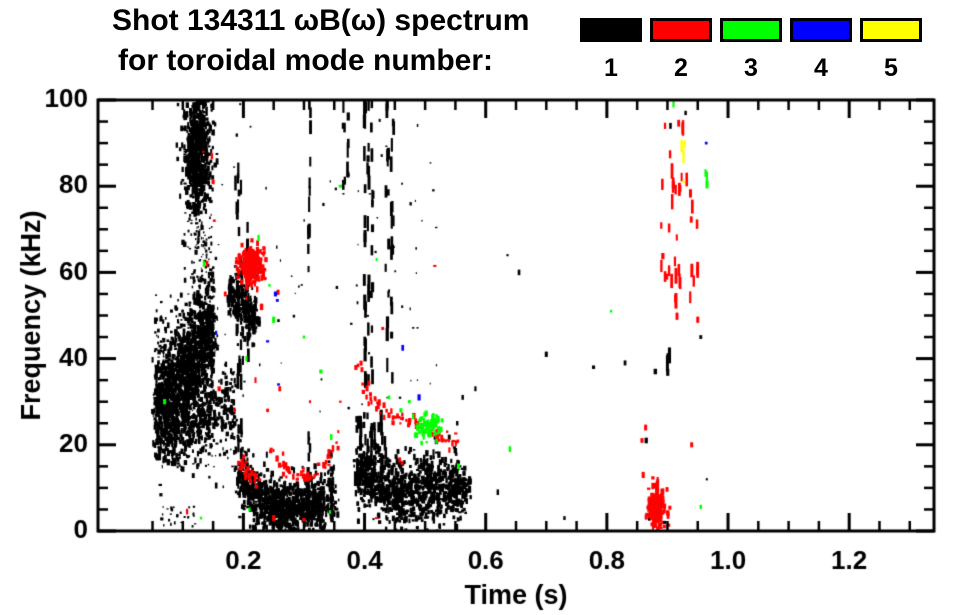  I want to click on chart-title: Shot 134311 ωB(ω) spectrum, so click(321, 20).